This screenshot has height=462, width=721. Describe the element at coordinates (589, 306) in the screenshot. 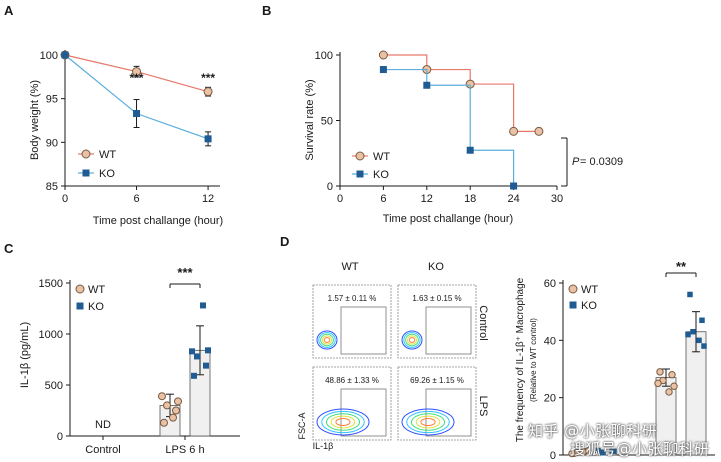

I see `d-legend-label-ko: KO` at that location.